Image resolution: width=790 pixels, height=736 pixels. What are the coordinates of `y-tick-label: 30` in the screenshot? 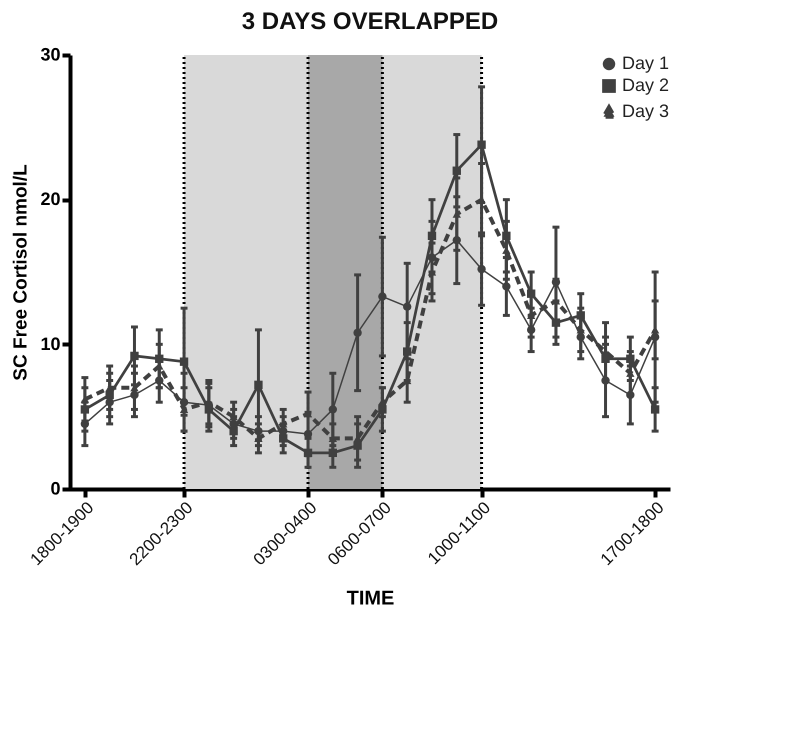 It's located at (50, 54).